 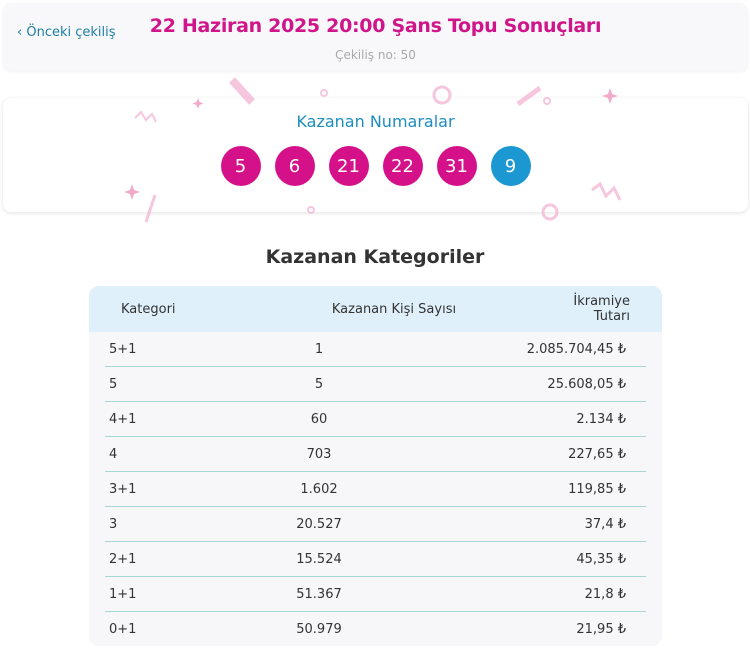 What do you see at coordinates (375, 454) in the screenshot?
I see `table-row: 4 703 227,65 ₺` at bounding box center [375, 454].